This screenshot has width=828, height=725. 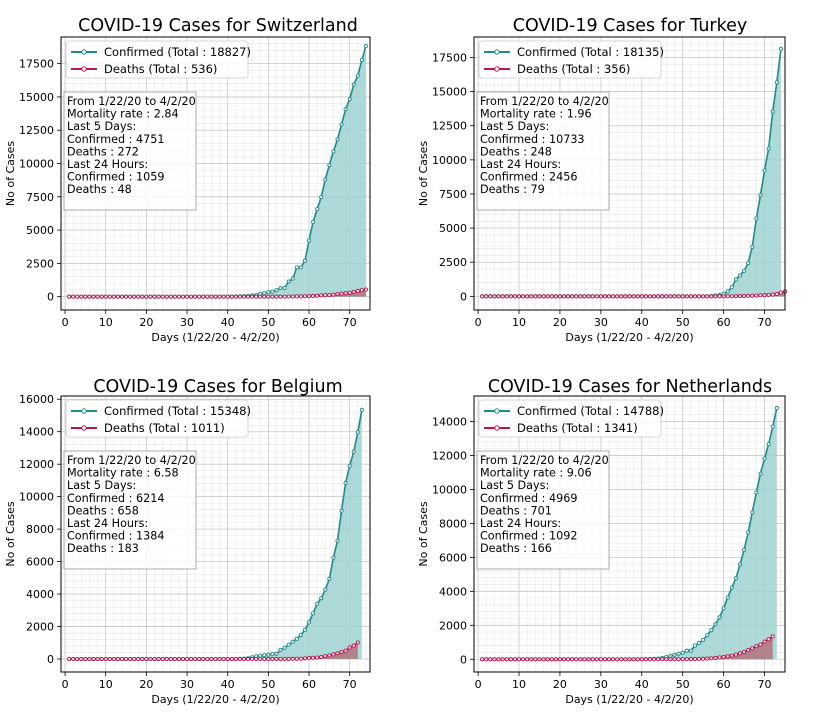 I want to click on x-tick-label: 50, so click(x=683, y=684).